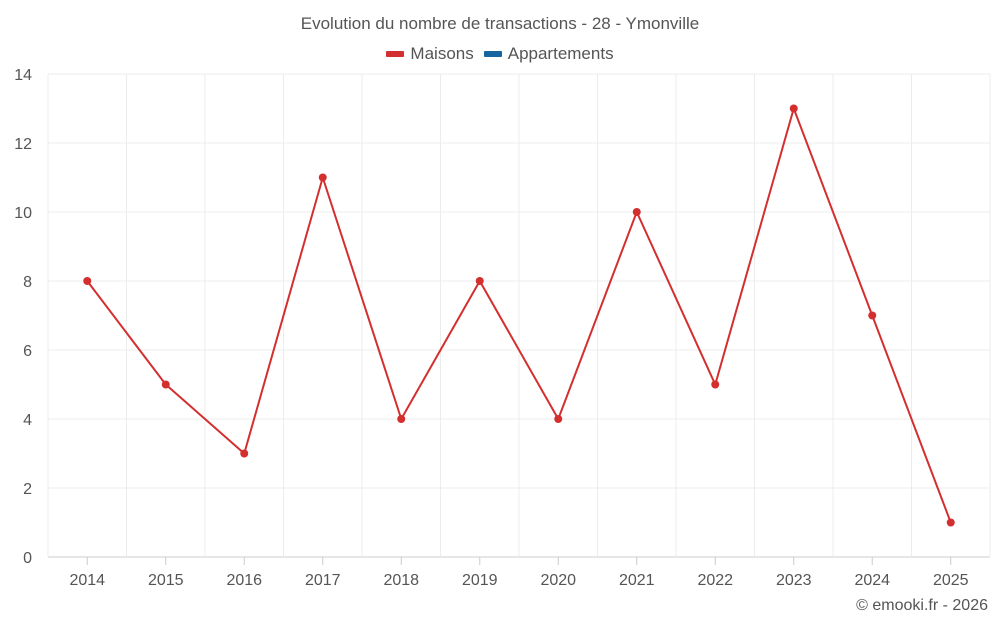  I want to click on legend-item-appartements: Appartements, so click(548, 54).